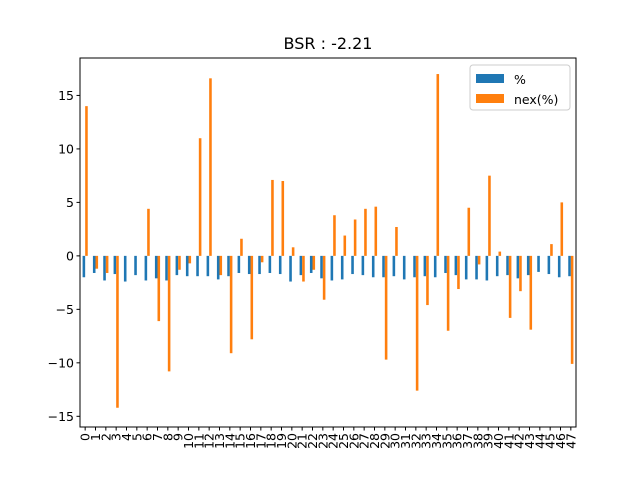  Describe the element at coordinates (147, 437) in the screenshot. I see `x-tick-label: 6` at that location.